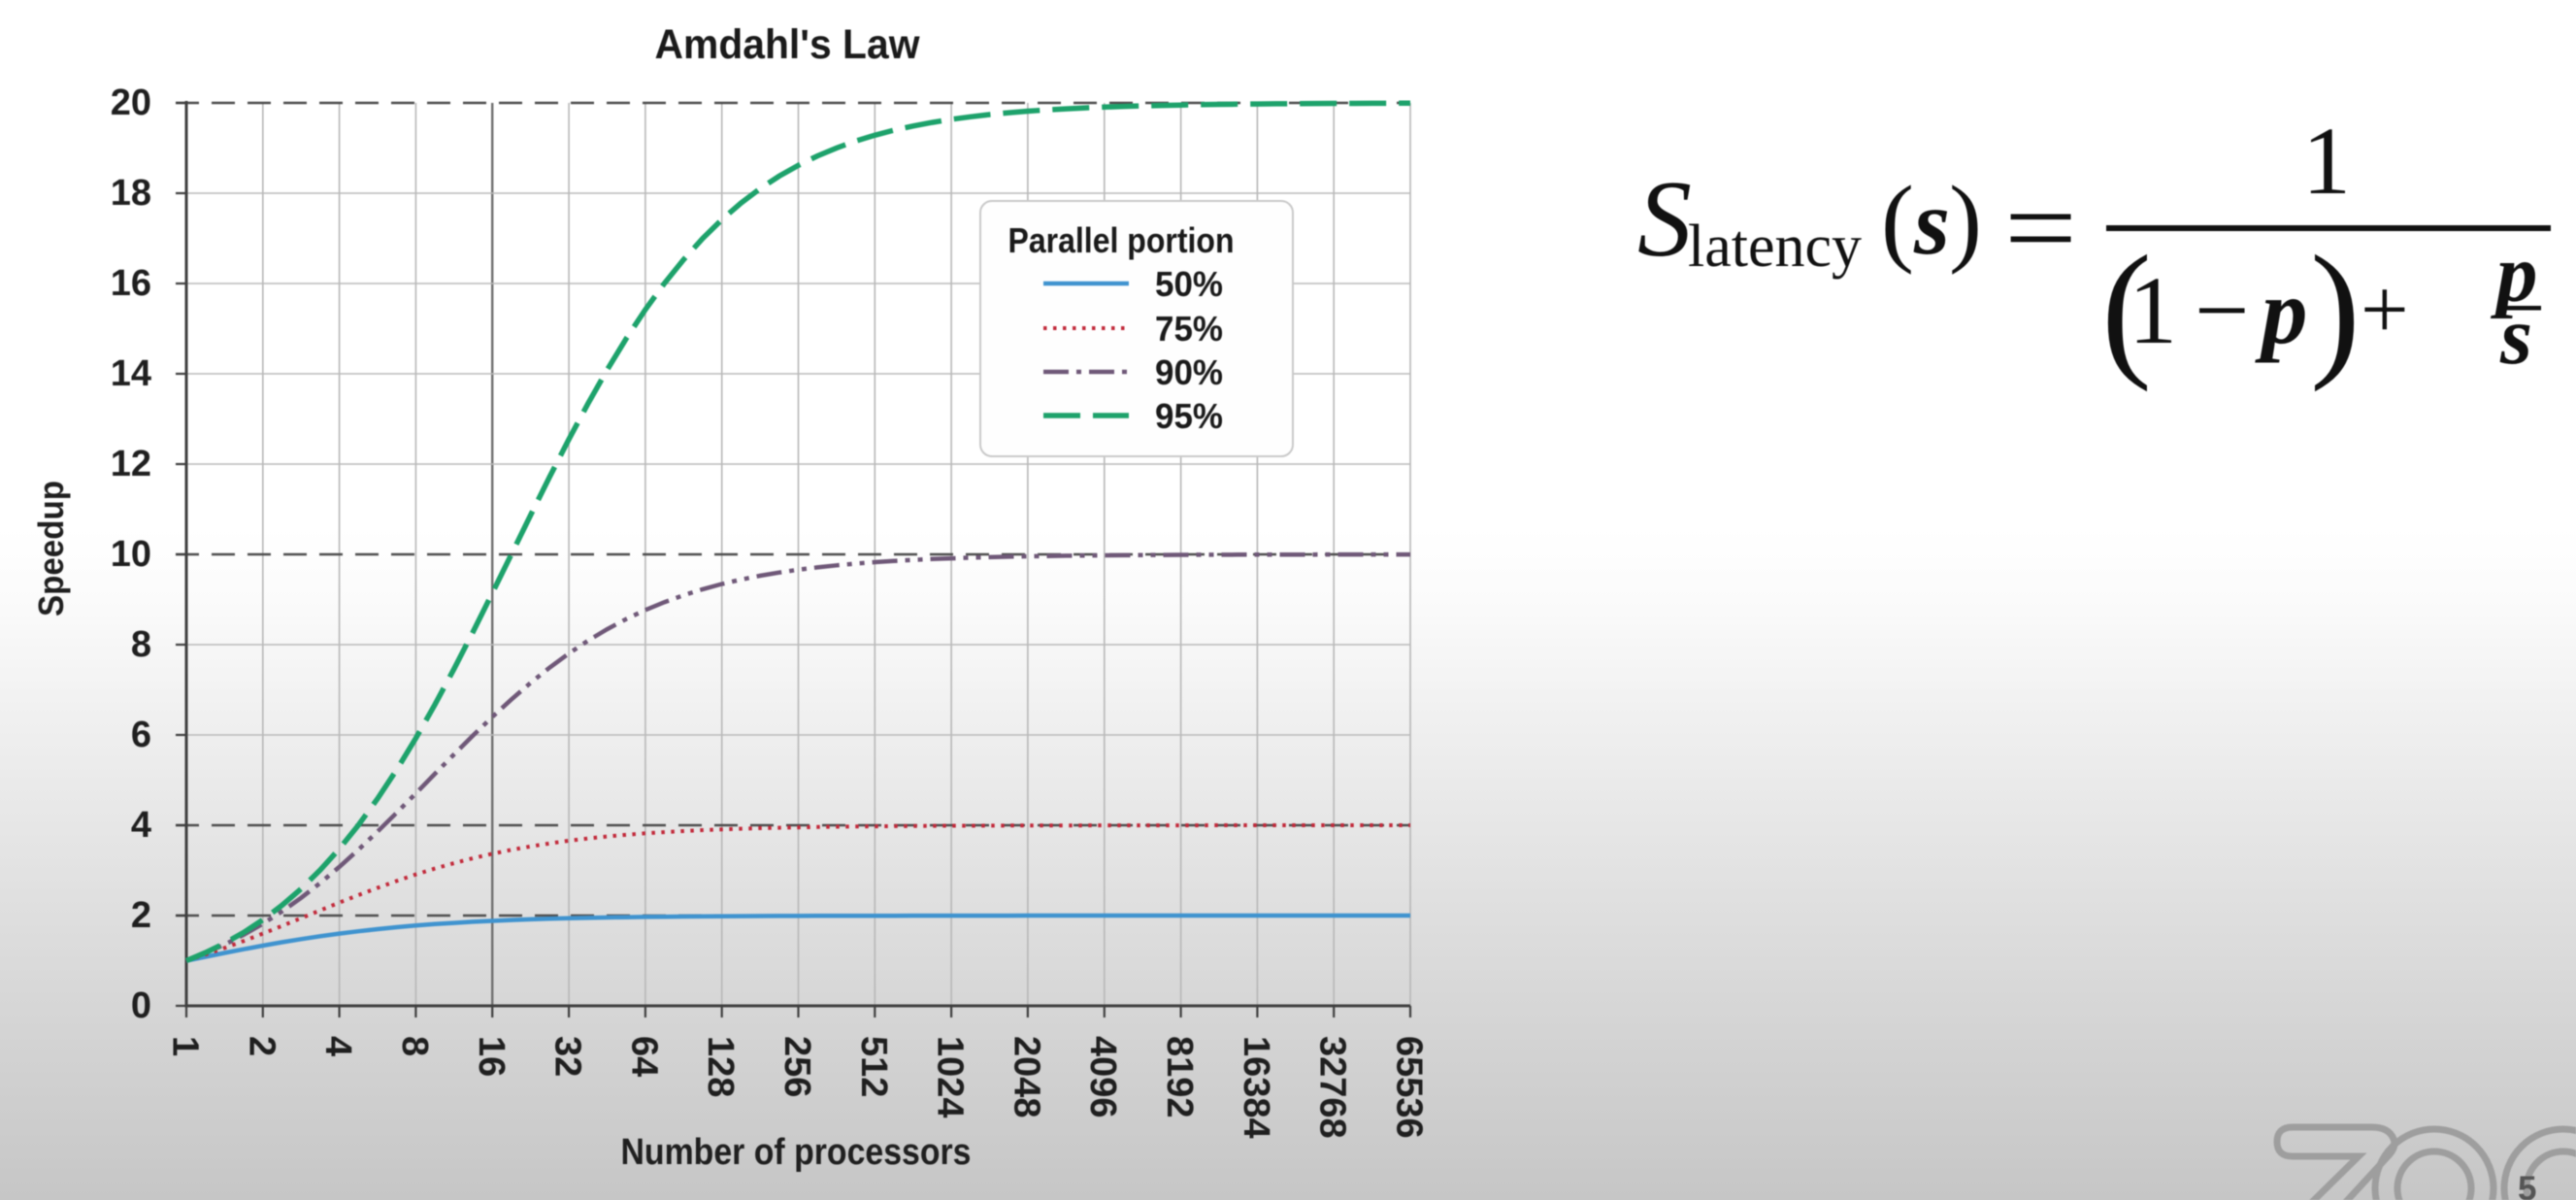  Describe the element at coordinates (131, 373) in the screenshot. I see `svg-text: 14` at that location.